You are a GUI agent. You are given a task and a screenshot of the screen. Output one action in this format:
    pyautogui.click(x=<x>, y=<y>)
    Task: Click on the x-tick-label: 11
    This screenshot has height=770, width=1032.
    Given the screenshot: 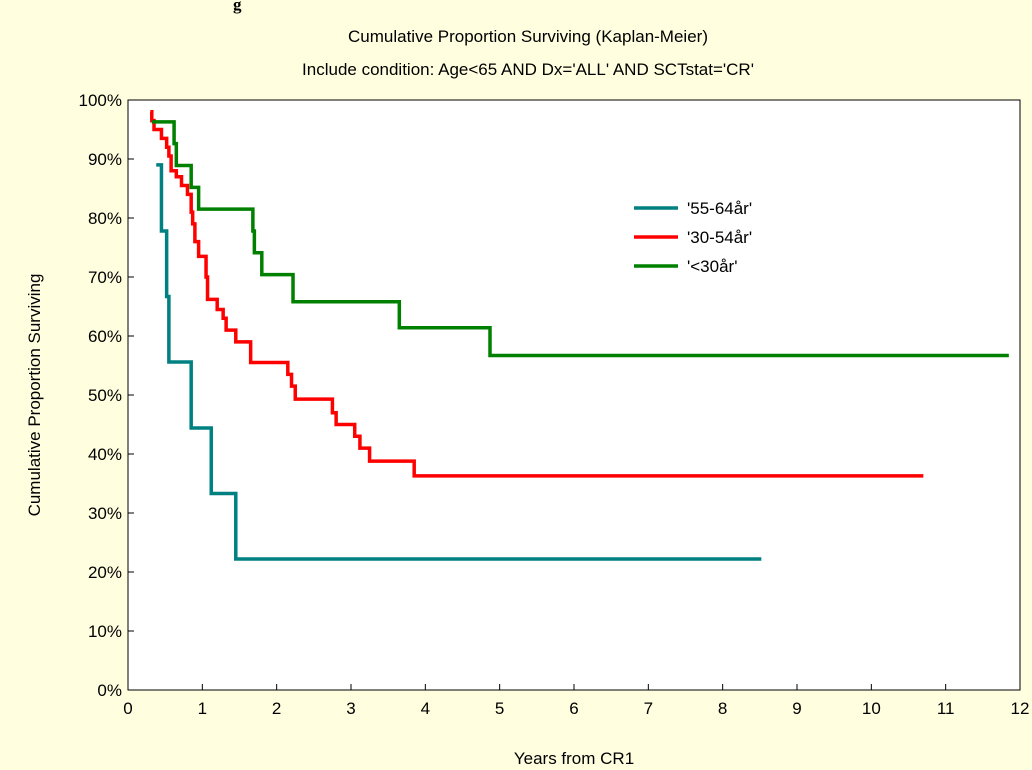 What is the action you would take?
    pyautogui.click(x=946, y=708)
    